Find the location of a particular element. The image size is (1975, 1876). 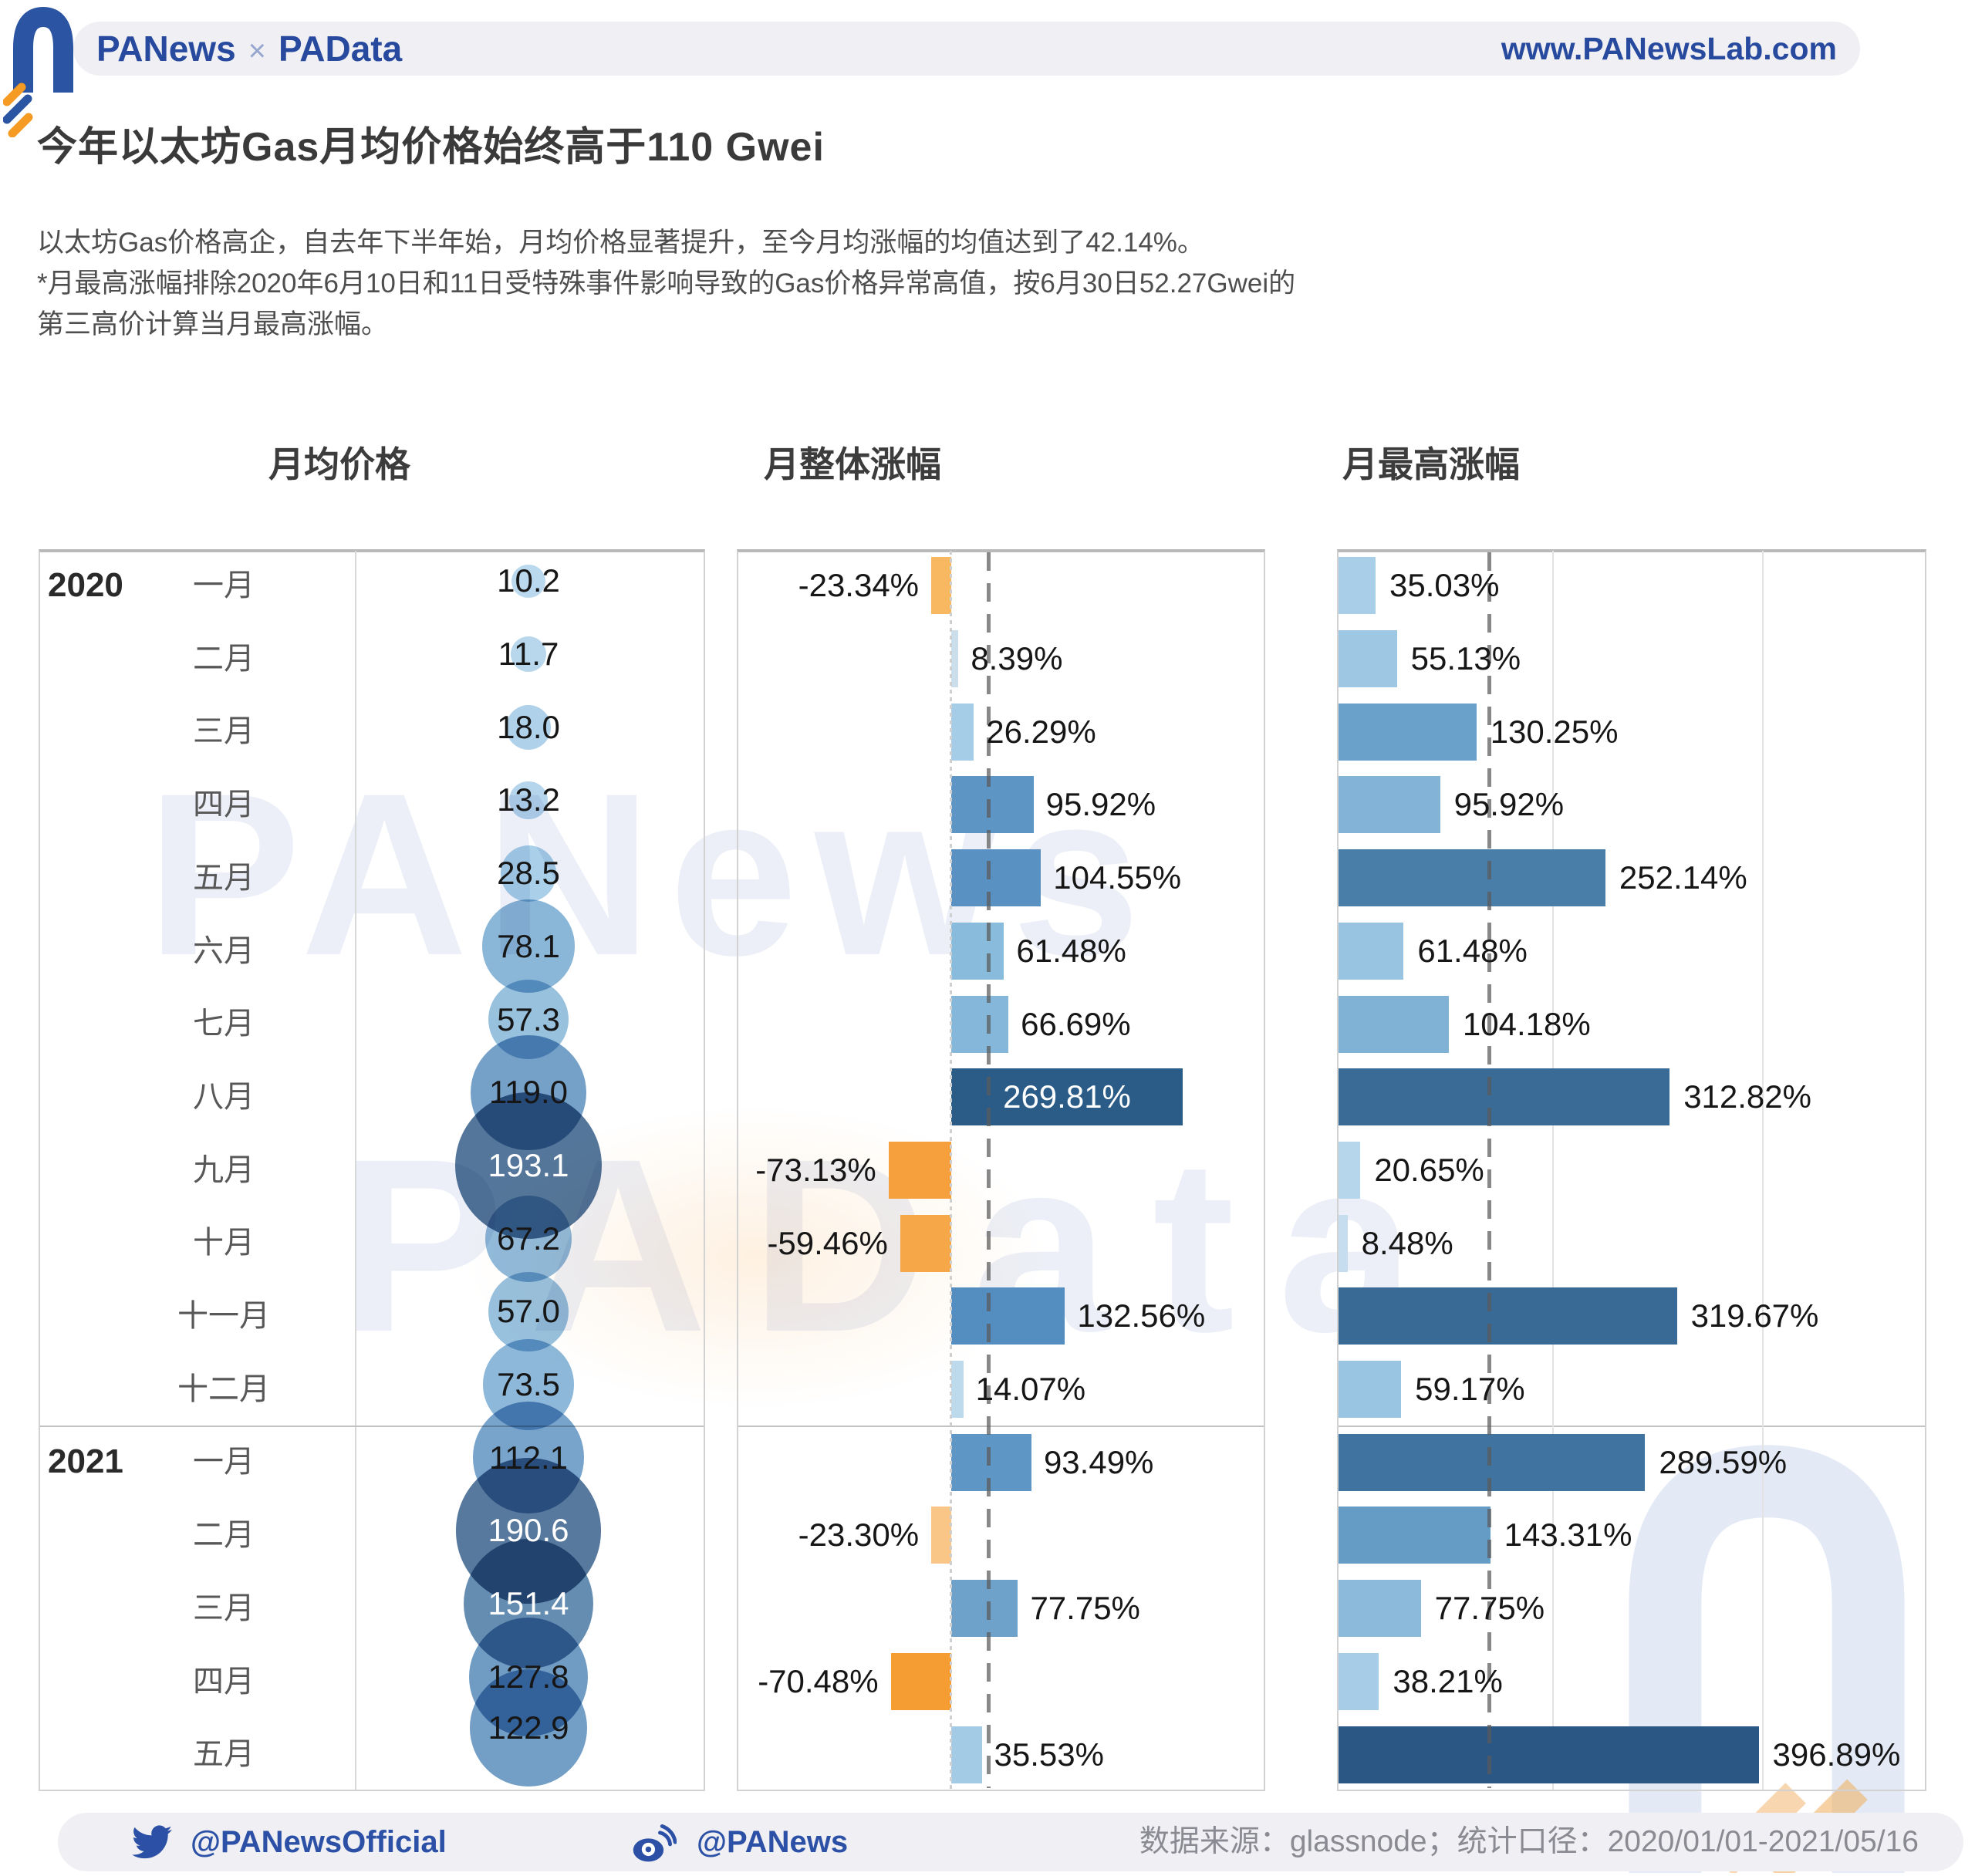

overall-change-value: 66.69% is located at coordinates (1076, 1024).